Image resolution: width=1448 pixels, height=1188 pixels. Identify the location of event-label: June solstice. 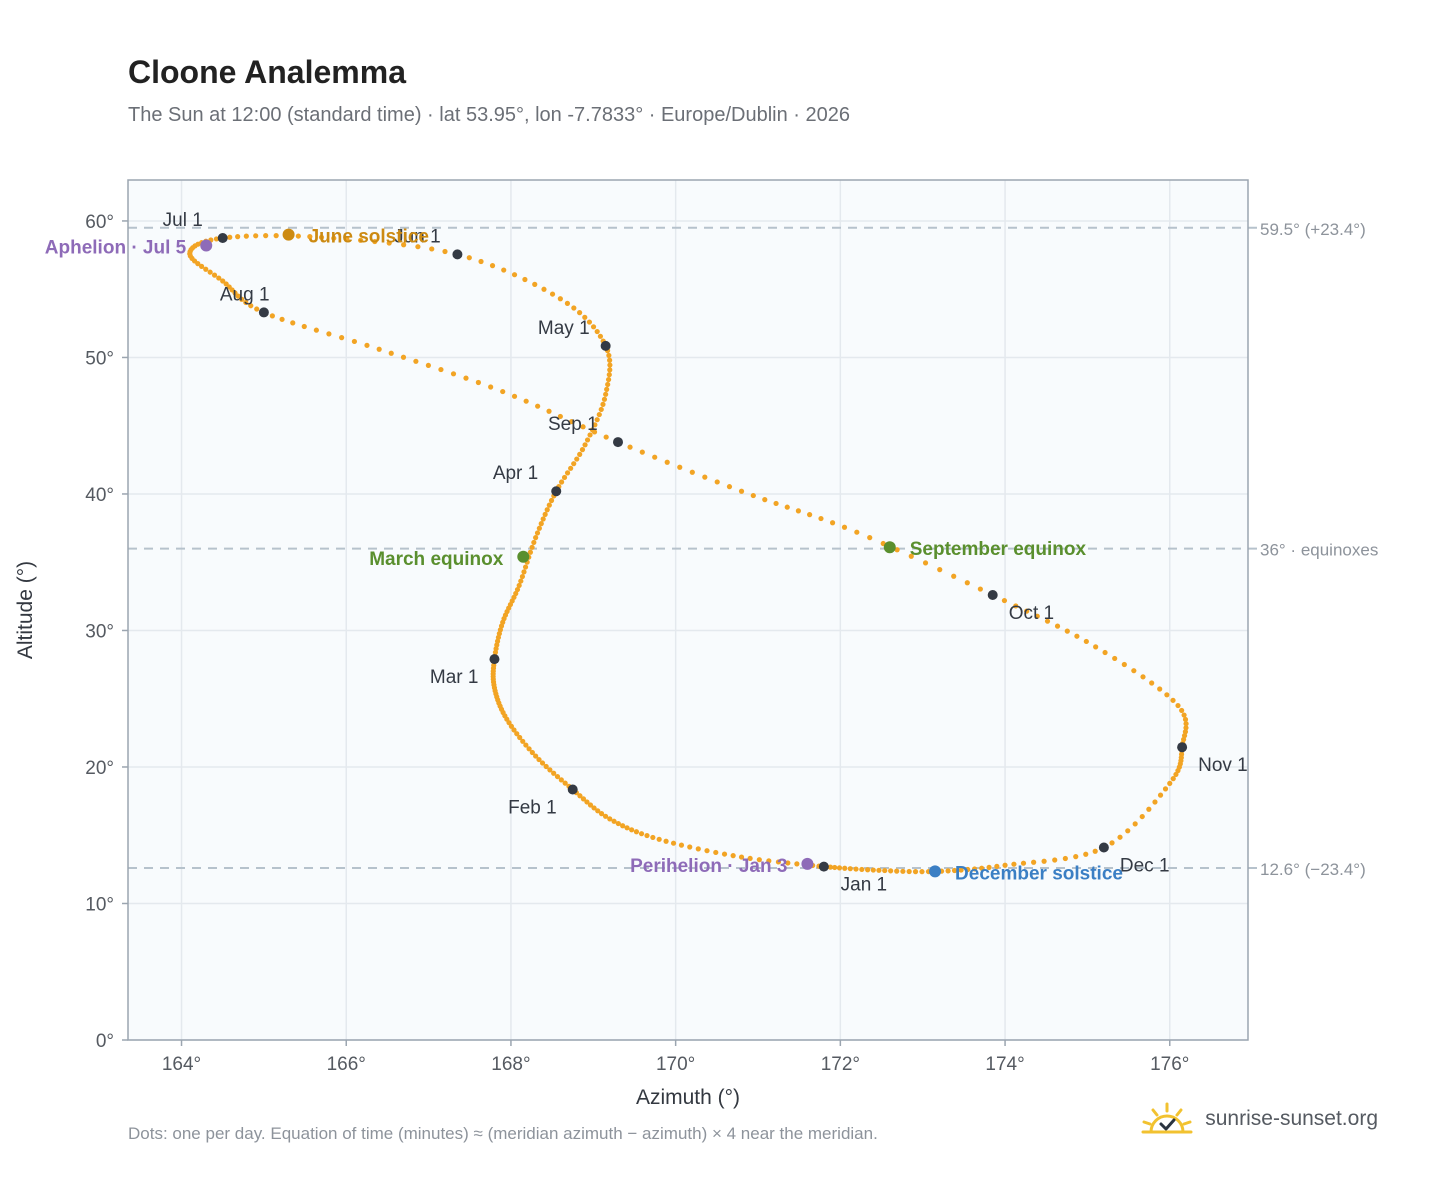
(369, 237).